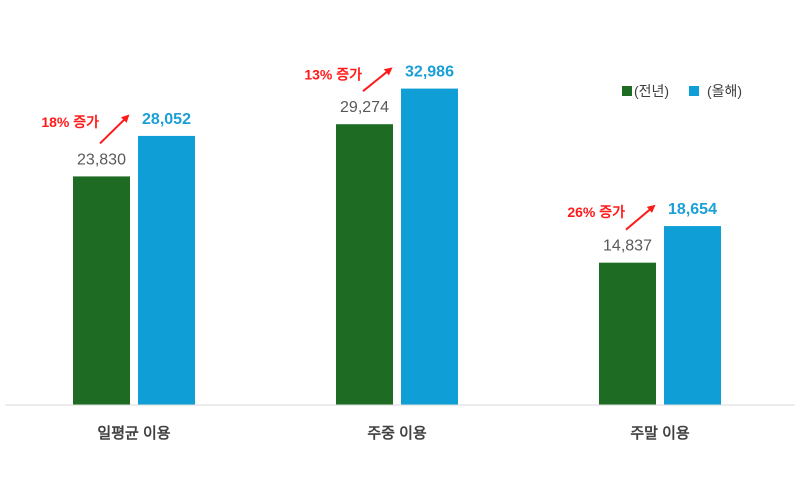 This screenshot has width=800, height=478. I want to click on data-label: 14,837, so click(627, 246).